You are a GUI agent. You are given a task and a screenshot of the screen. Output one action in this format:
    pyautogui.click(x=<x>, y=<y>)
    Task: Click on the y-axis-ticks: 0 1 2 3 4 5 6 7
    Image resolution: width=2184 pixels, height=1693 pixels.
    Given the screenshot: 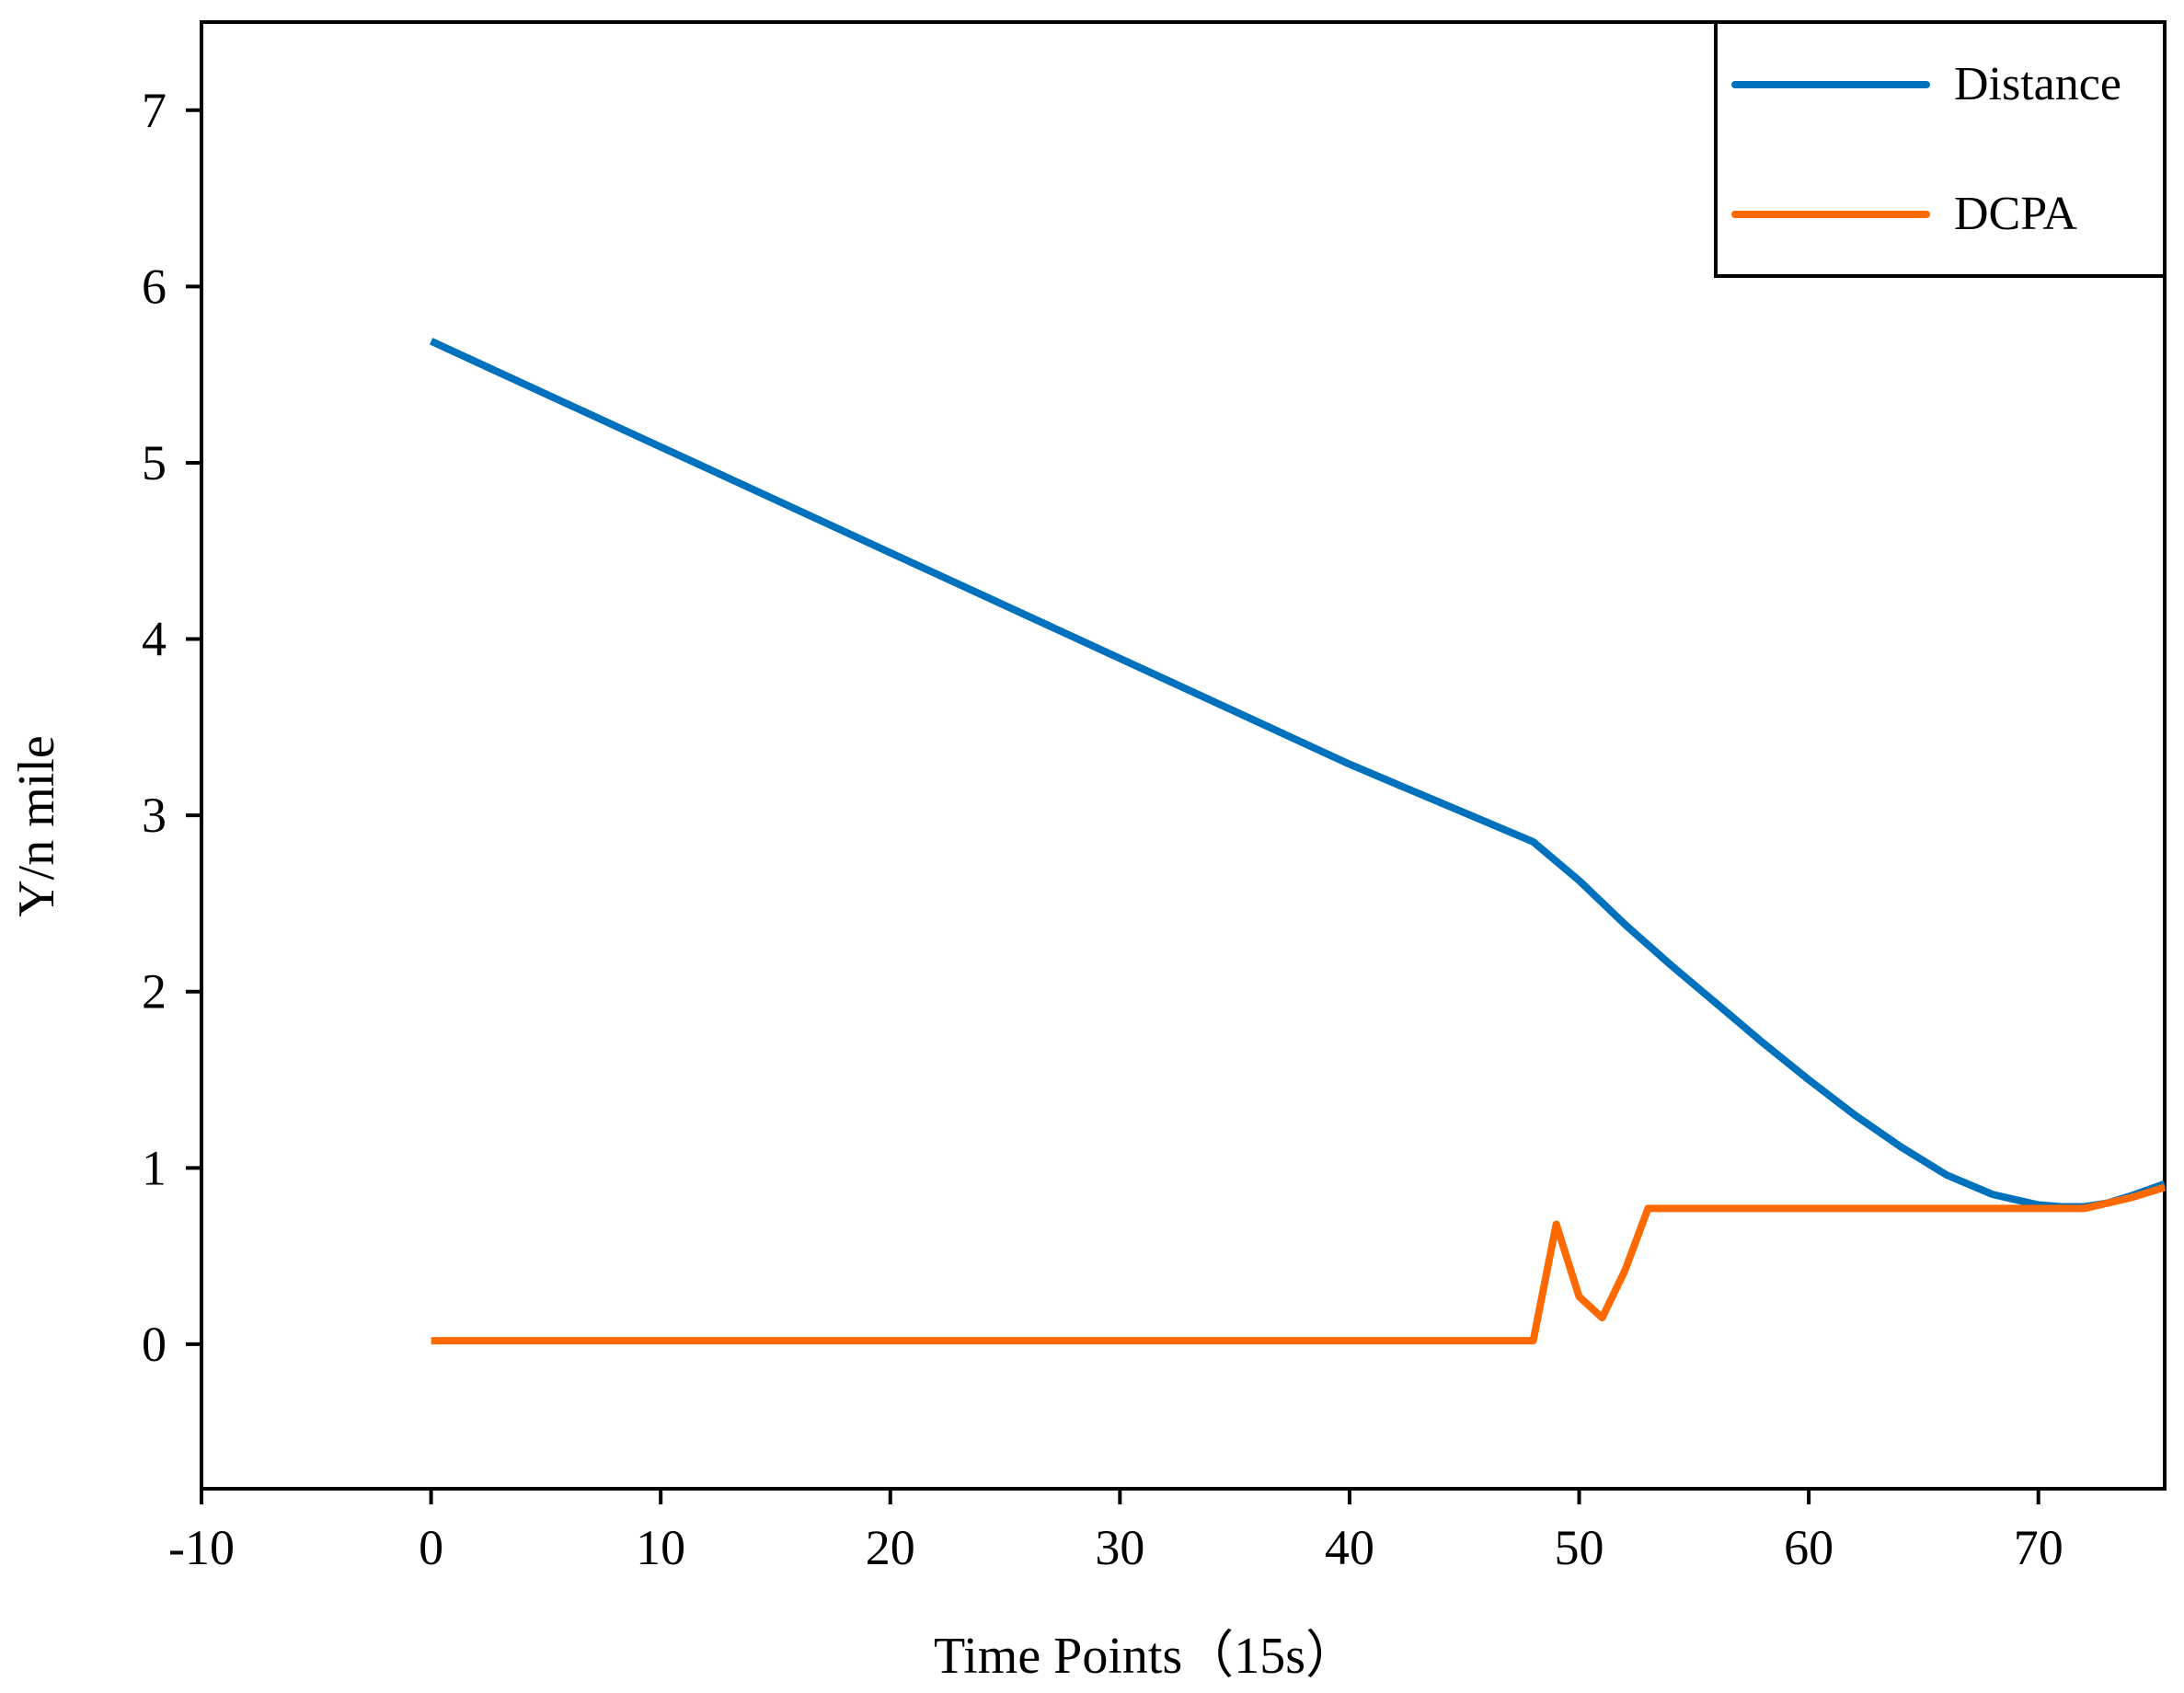 What is the action you would take?
    pyautogui.click(x=171, y=727)
    